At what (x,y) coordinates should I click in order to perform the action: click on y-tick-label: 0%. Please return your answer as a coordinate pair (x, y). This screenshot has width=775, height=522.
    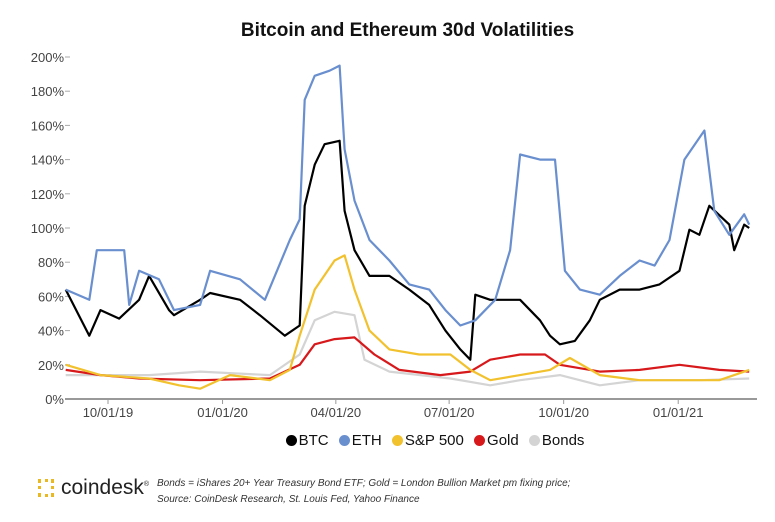
    Looking at the image, I should click on (54, 399).